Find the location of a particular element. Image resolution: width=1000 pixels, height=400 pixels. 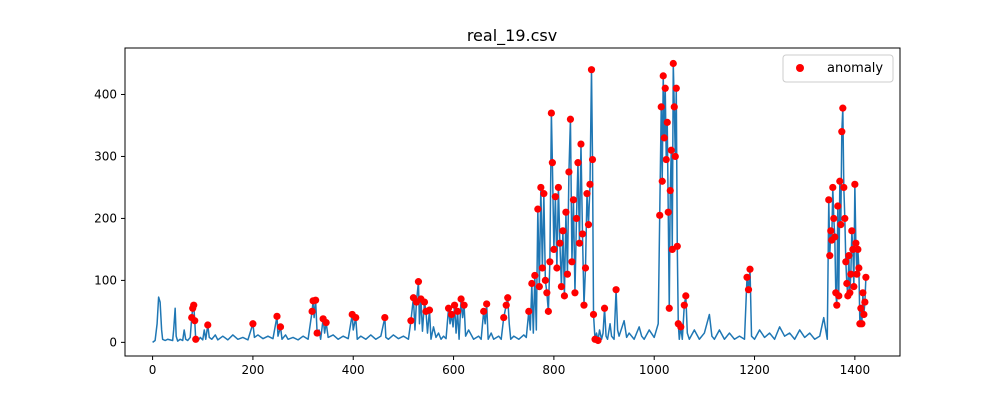

x-tick-label: 200 is located at coordinates (252, 370).